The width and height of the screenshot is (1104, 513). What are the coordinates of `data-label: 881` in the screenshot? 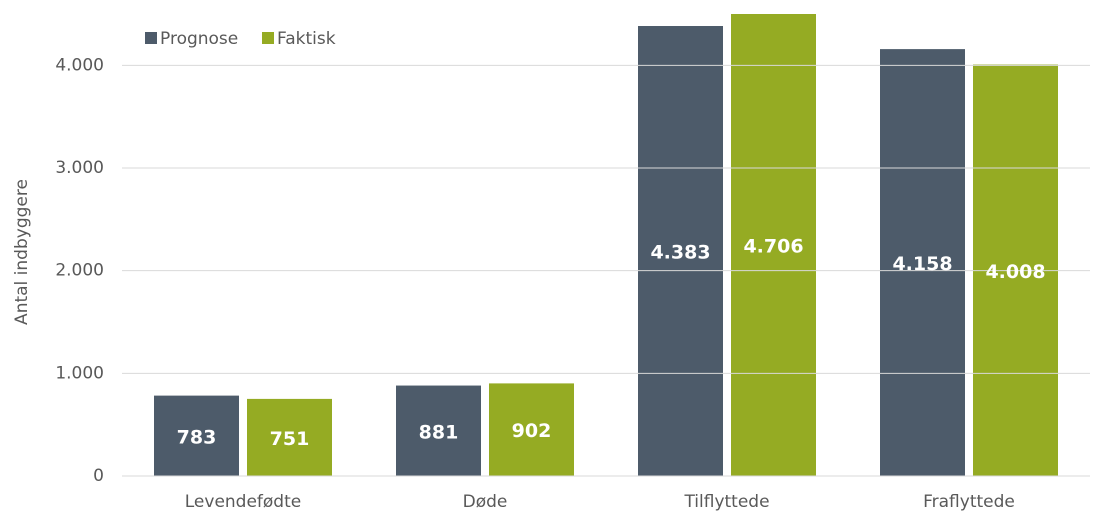 It's located at (439, 432).